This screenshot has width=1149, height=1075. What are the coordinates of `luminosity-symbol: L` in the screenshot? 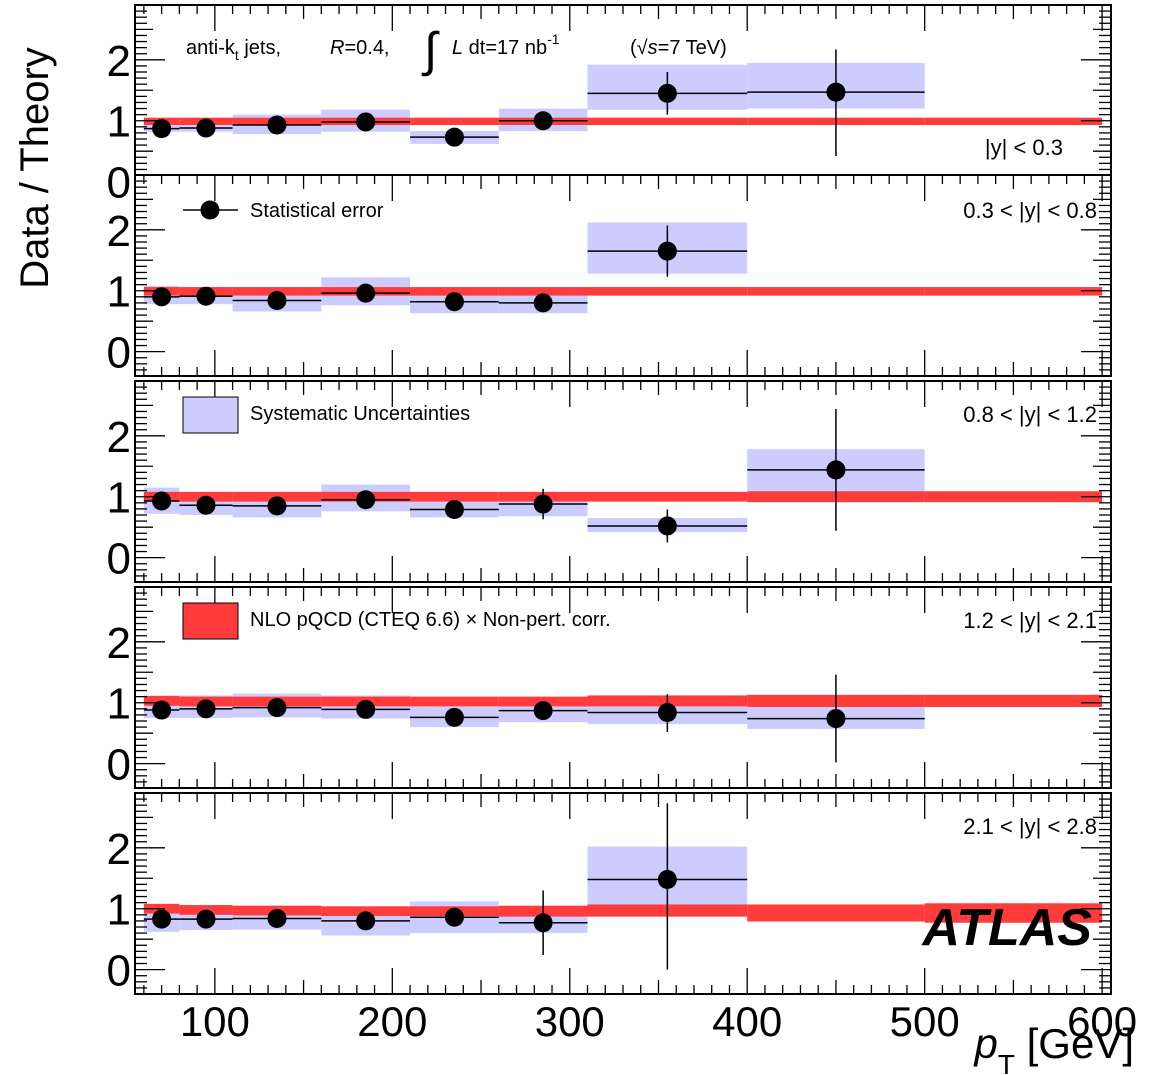 It's located at (457, 48).